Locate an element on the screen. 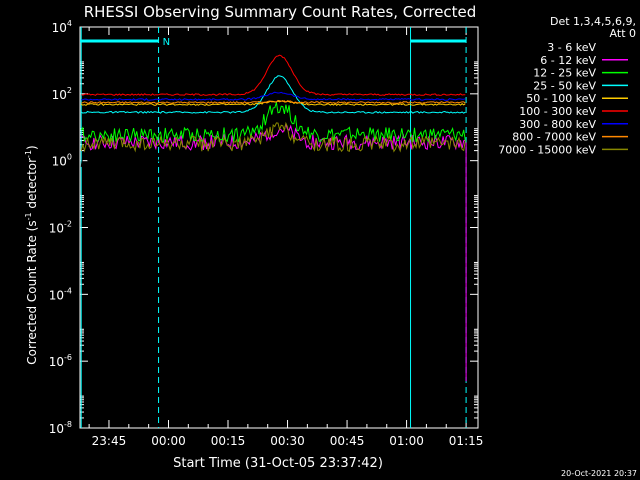 This screenshot has width=640, height=480. x-tick-label: 01:00 is located at coordinates (406, 441).